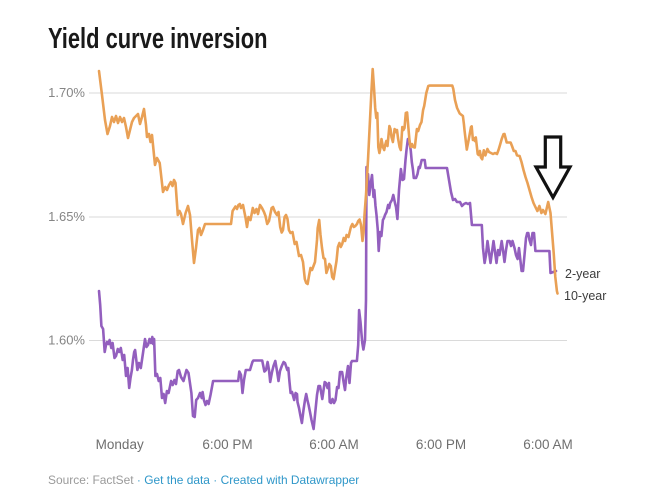  Describe the element at coordinates (120, 444) in the screenshot. I see `svg-text: Monday` at that location.